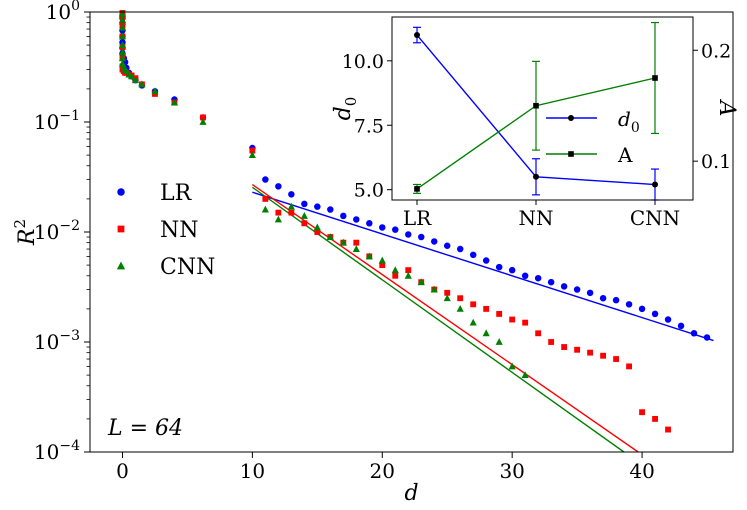 The image size is (747, 510). I want to click on y-tick-label: 10⁻¹, so click(57, 121).